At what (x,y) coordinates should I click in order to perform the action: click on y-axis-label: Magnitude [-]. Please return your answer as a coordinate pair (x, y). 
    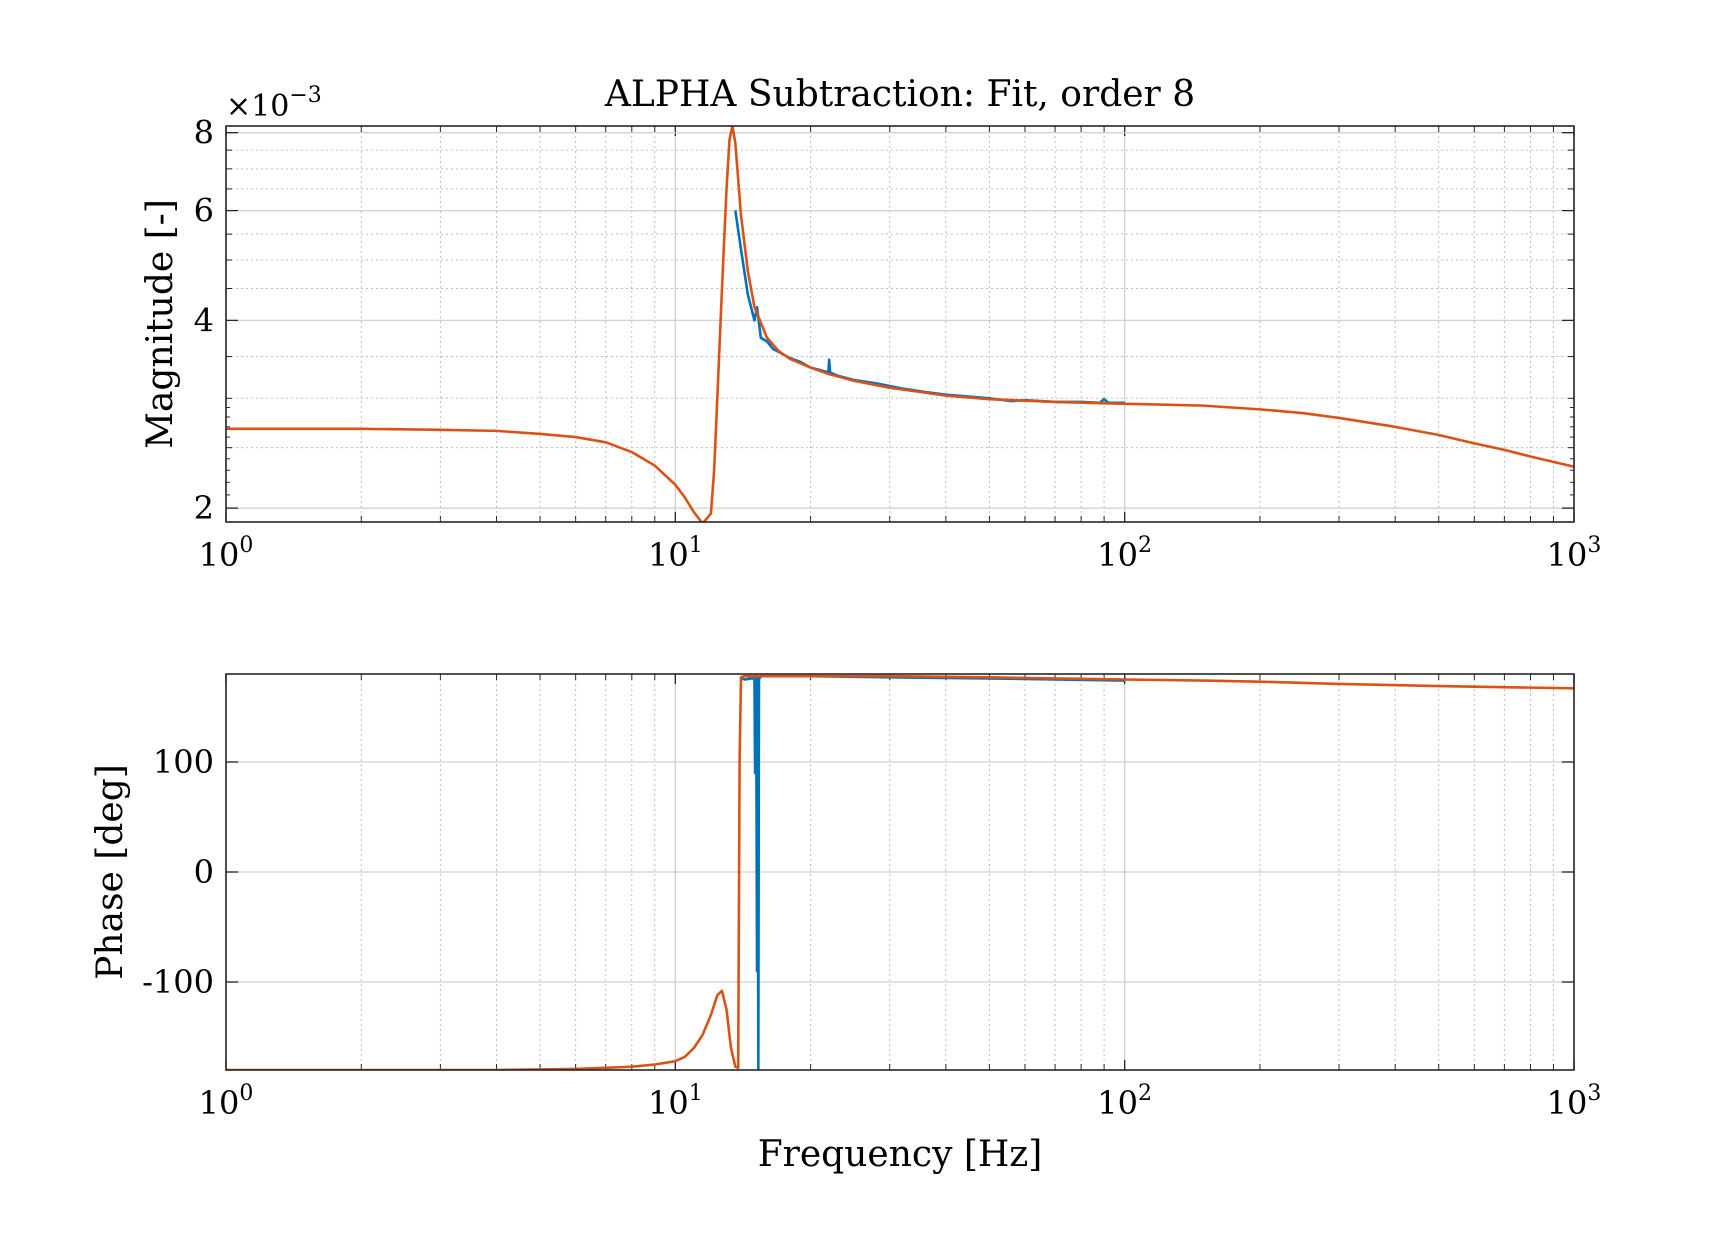
    Looking at the image, I should click on (160, 324).